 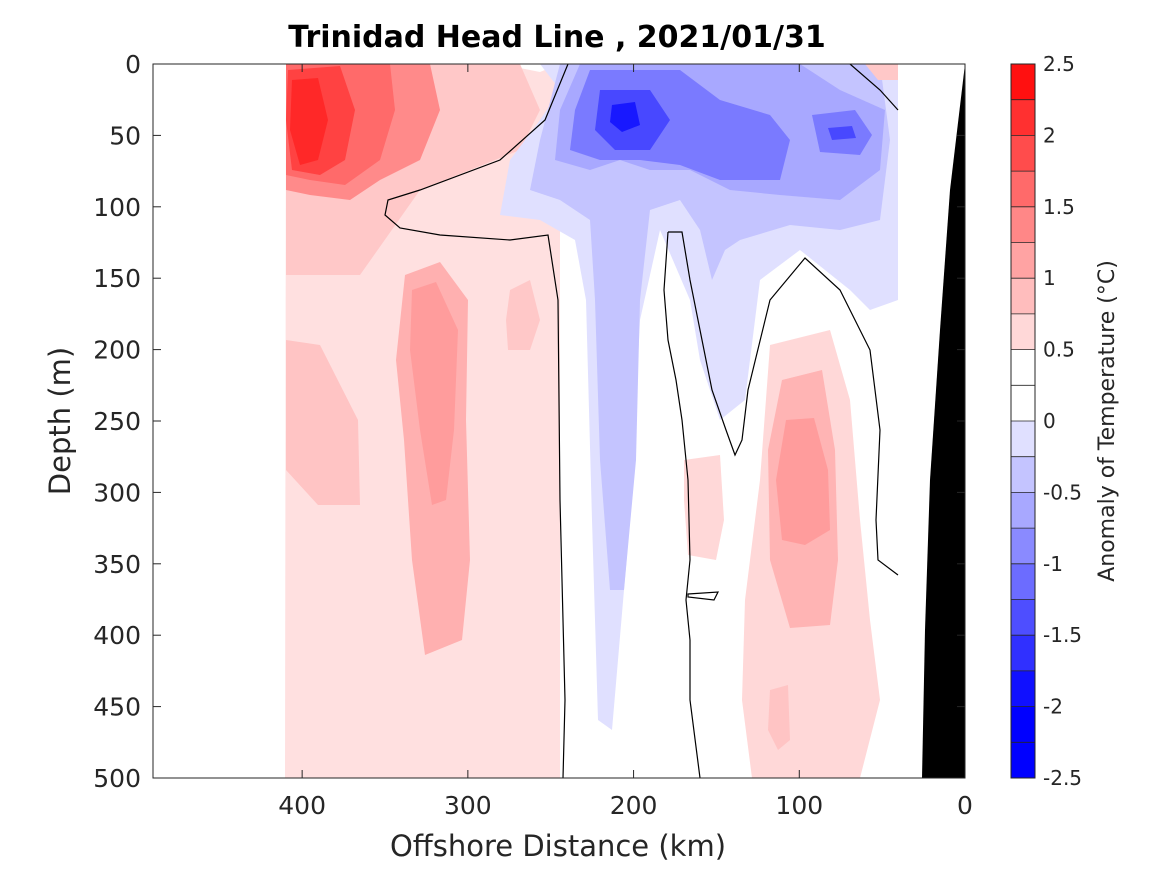 What do you see at coordinates (1062, 778) in the screenshot?
I see `colorbar-tick-label: -2.5` at bounding box center [1062, 778].